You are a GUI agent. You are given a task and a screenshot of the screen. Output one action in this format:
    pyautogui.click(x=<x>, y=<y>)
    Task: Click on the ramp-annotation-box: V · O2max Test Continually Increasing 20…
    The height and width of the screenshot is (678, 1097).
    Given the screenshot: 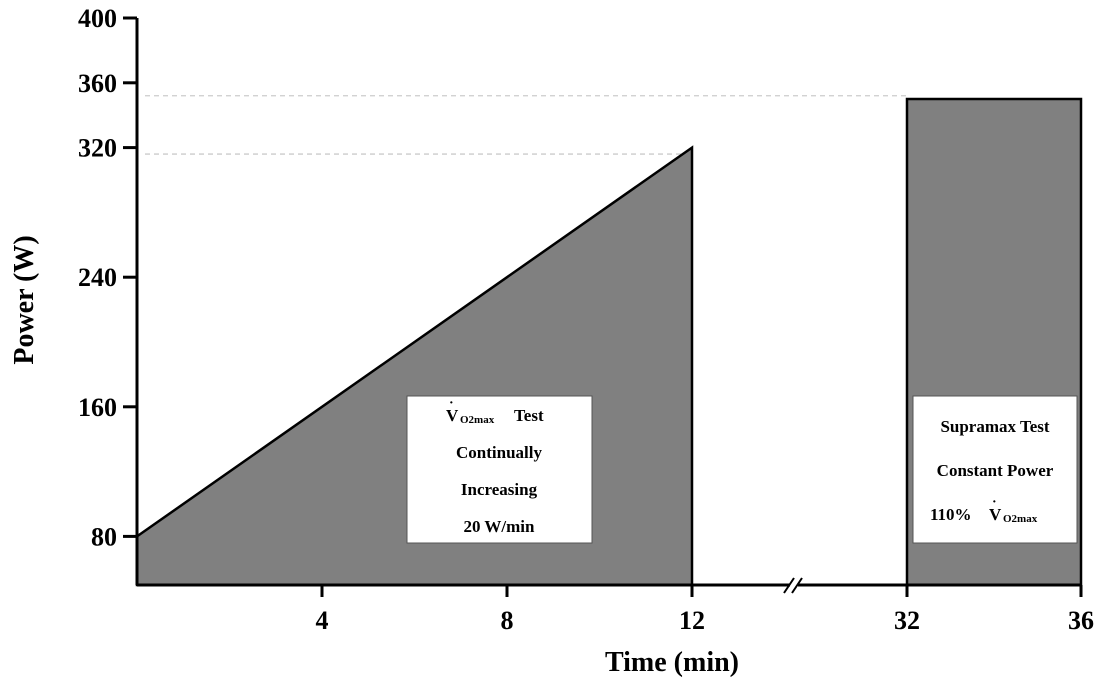 What is the action you would take?
    pyautogui.click(x=499, y=469)
    